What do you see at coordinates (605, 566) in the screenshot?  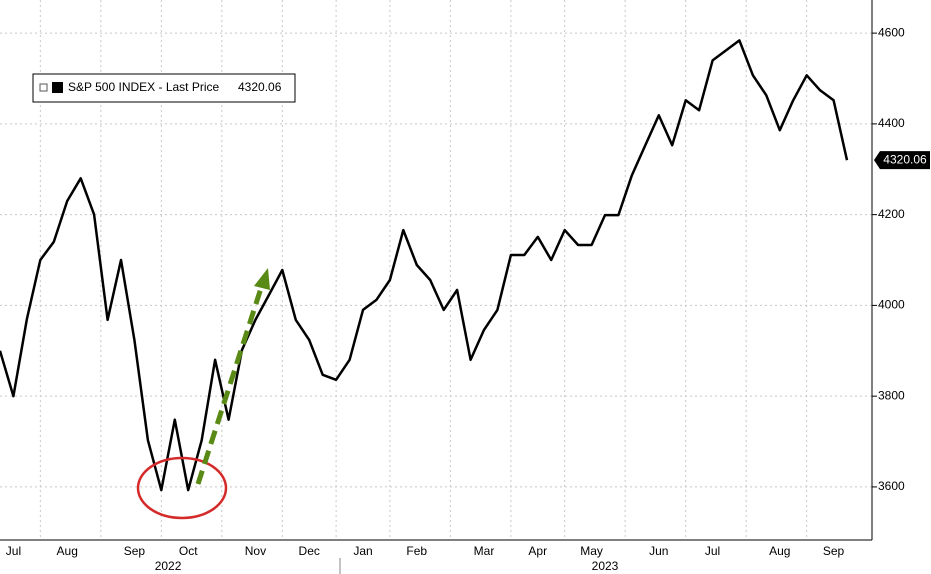 I see `year-label: 2023` at bounding box center [605, 566].